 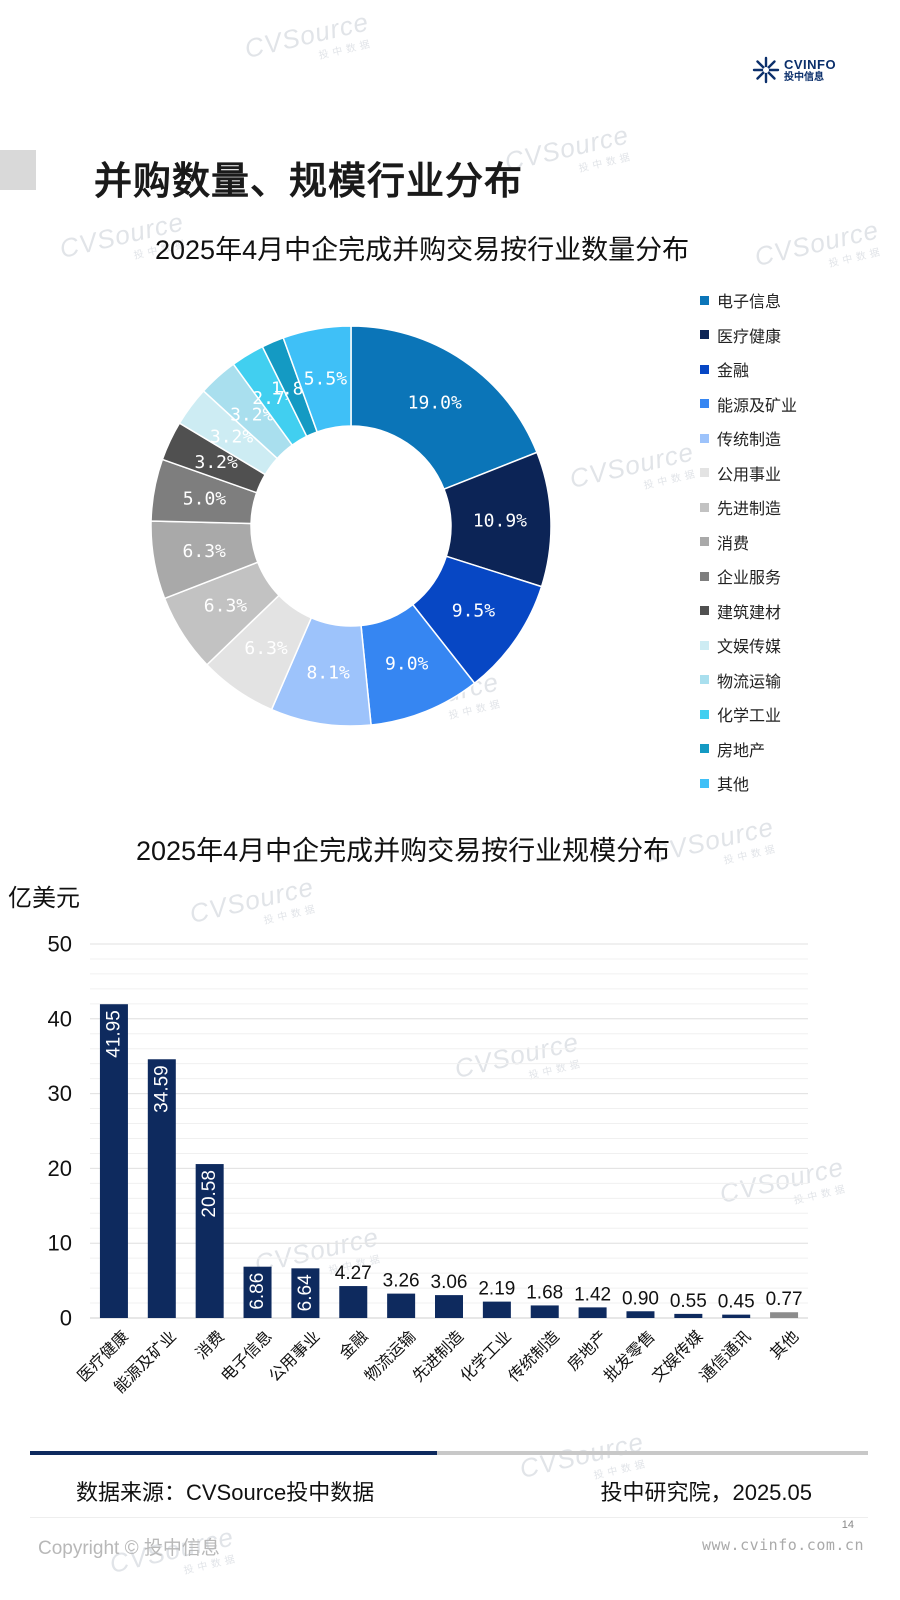 I want to click on page-title: 并购数量、规模行业分布, so click(x=309, y=182).